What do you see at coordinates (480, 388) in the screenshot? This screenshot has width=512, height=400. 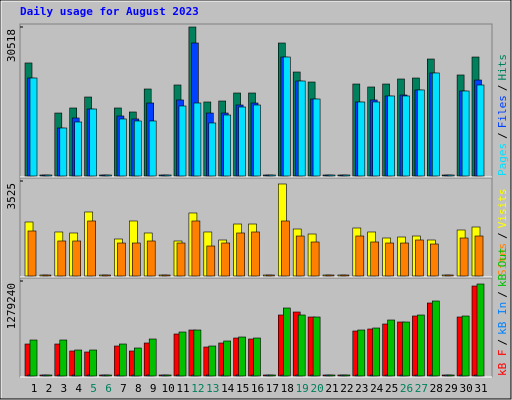 I see `x-tick-label: 31` at bounding box center [480, 388].